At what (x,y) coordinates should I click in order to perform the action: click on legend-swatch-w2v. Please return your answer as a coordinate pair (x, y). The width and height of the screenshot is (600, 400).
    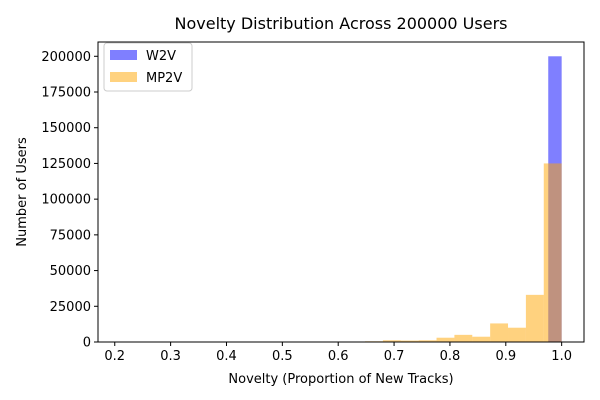
    Looking at the image, I should click on (123, 55).